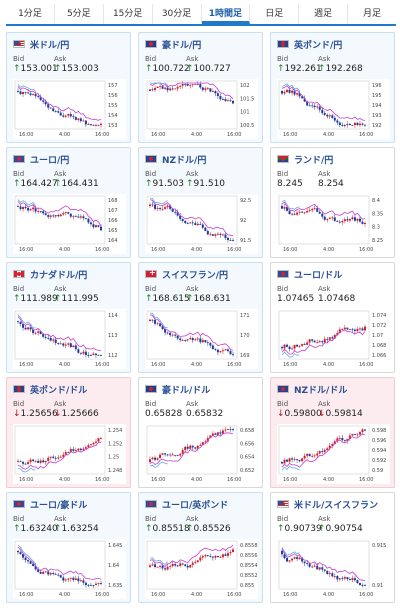 This screenshot has width=400, height=613. What do you see at coordinates (69, 109) in the screenshot?
I see `candlestick-chart: 157 156 155 154 153 16:00 4:00 16:00` at bounding box center [69, 109].